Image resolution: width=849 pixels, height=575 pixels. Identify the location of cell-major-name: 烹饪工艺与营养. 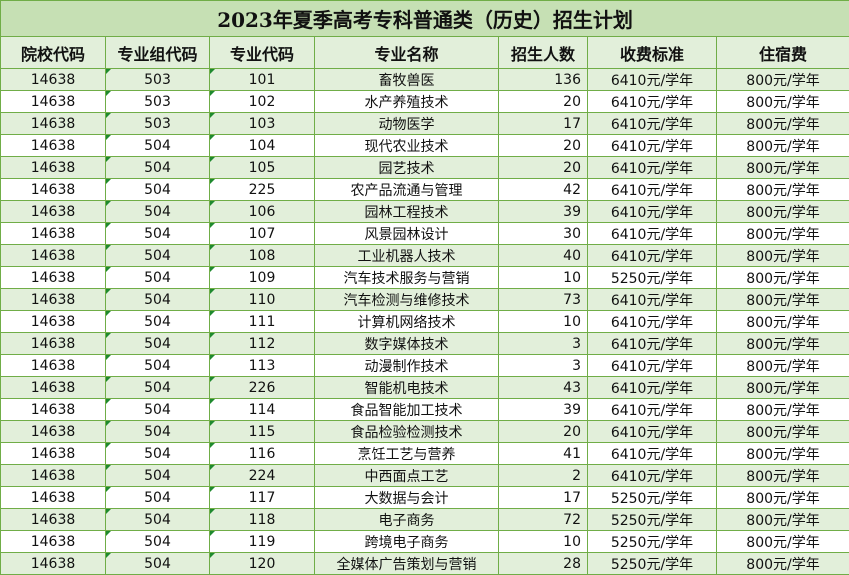
(406, 453).